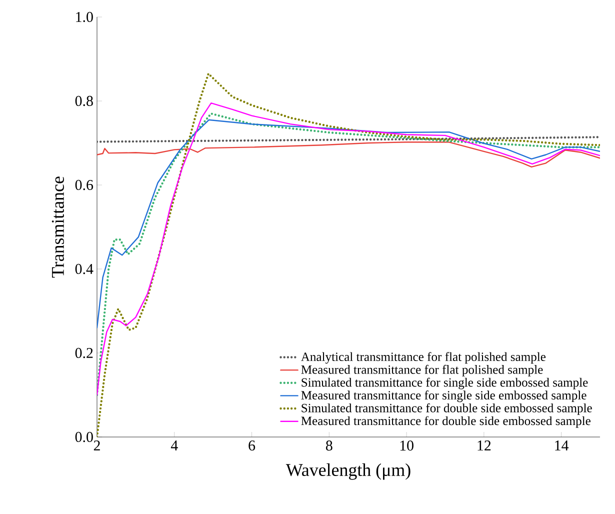 The width and height of the screenshot is (615, 514). What do you see at coordinates (348, 155) in the screenshot?
I see `line-series` at bounding box center [348, 155].